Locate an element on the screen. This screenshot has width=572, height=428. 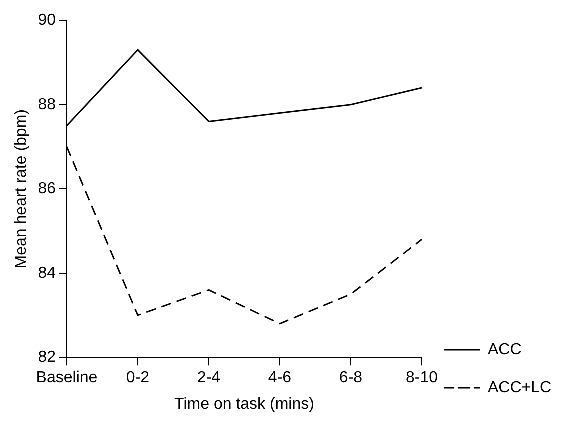
x-tick-label: Baseline is located at coordinates (67, 378).